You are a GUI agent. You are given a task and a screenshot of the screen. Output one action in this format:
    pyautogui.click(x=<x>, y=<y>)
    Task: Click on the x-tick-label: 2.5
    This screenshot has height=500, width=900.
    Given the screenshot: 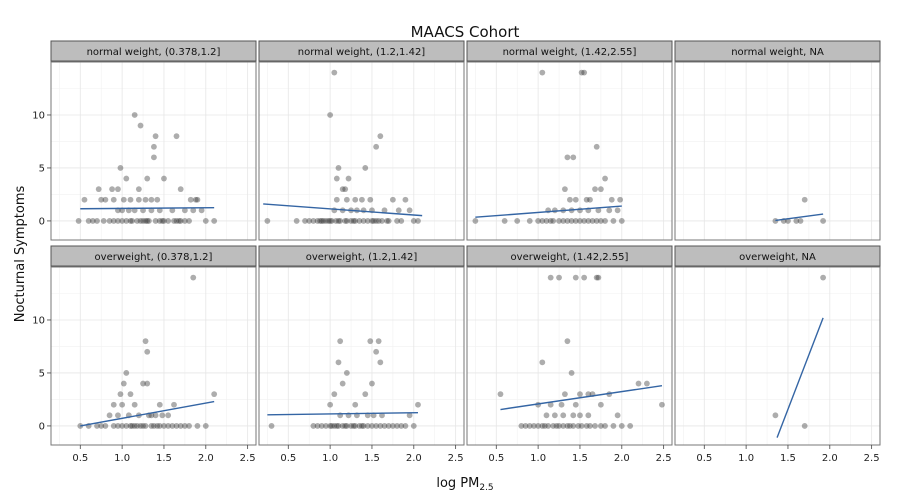 What is the action you would take?
    pyautogui.click(x=872, y=458)
    